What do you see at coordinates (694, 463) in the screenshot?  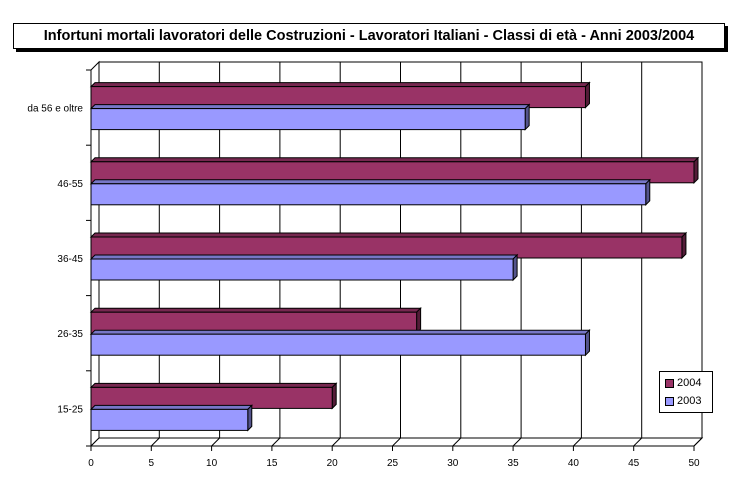 I see `x-tick-label-50: 50` at bounding box center [694, 463].